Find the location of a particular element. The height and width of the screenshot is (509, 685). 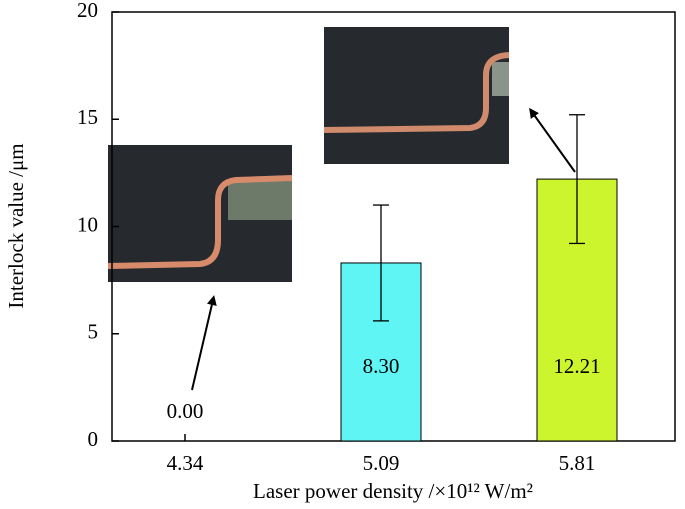

inset-photo-left is located at coordinates (200, 213).